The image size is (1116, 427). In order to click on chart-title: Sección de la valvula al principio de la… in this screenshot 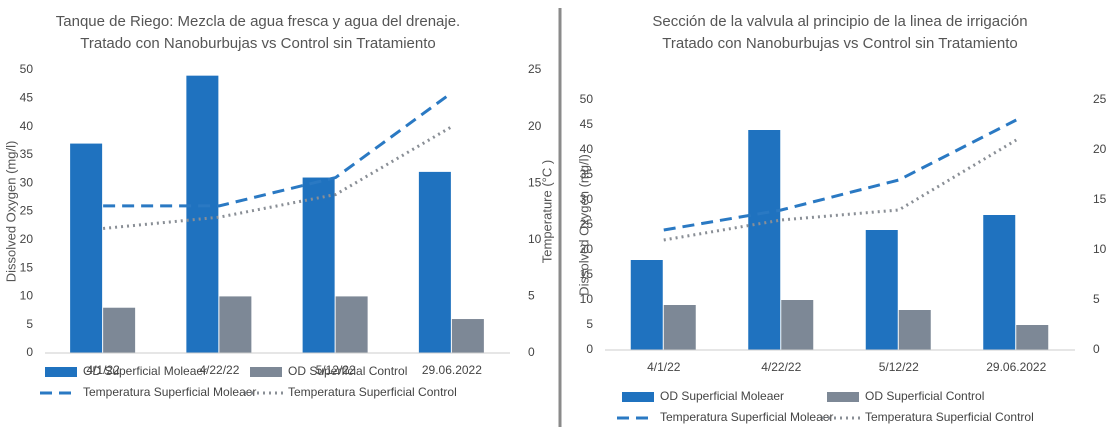, I will do `click(839, 21)`.